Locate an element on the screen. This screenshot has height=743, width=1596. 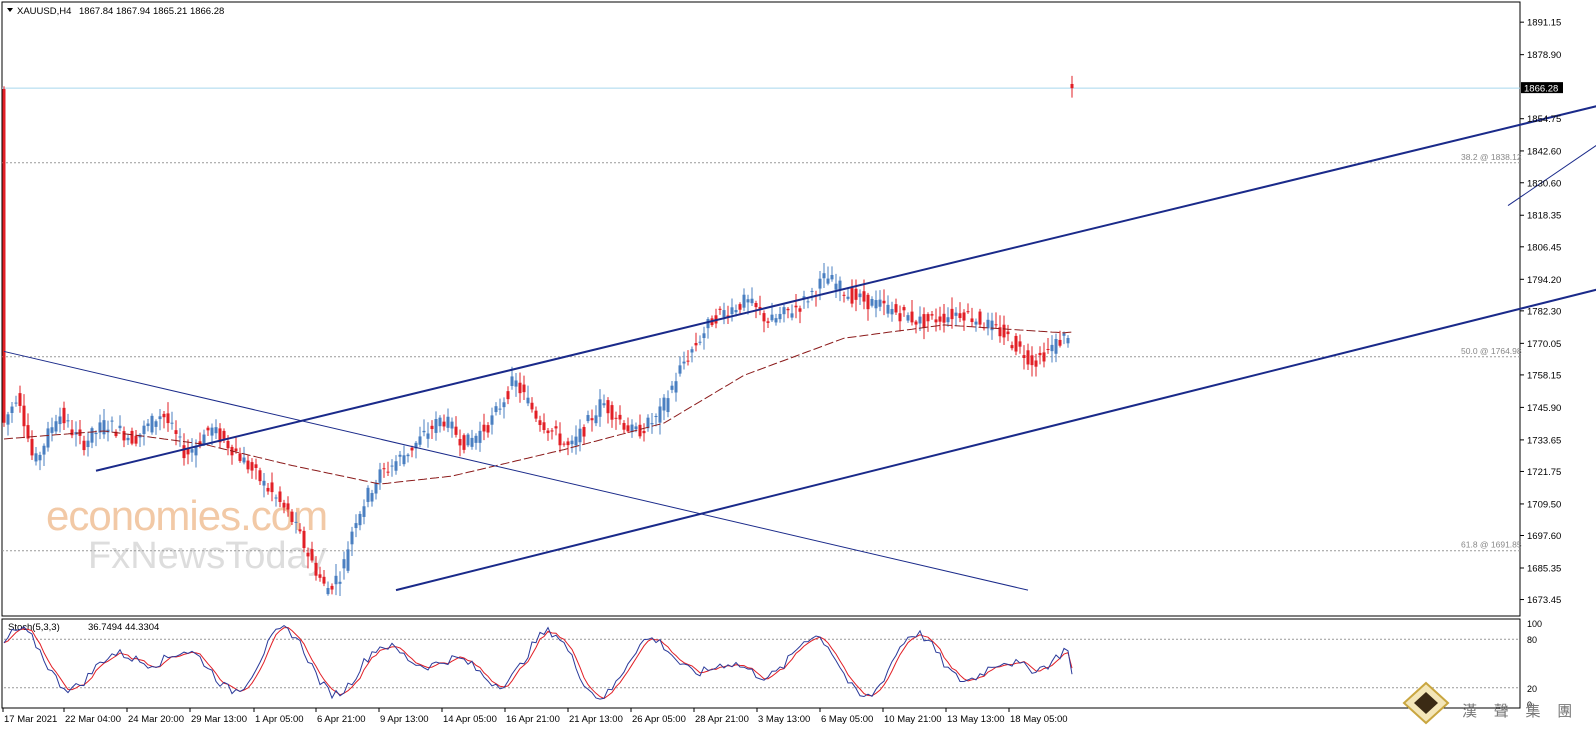
price-tick-label: 1770.05 is located at coordinates (1544, 344).